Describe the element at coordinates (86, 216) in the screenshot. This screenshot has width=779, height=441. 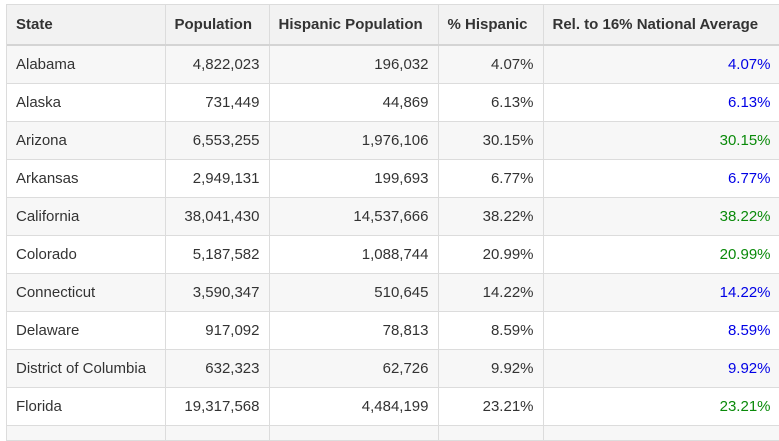
I see `cell-state: California` at that location.